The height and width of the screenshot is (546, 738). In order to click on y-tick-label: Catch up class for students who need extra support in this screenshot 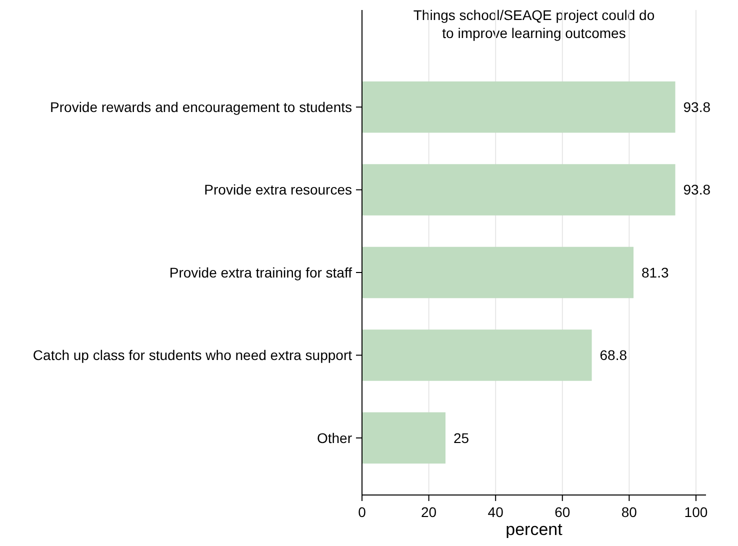, I will do `click(192, 355)`.